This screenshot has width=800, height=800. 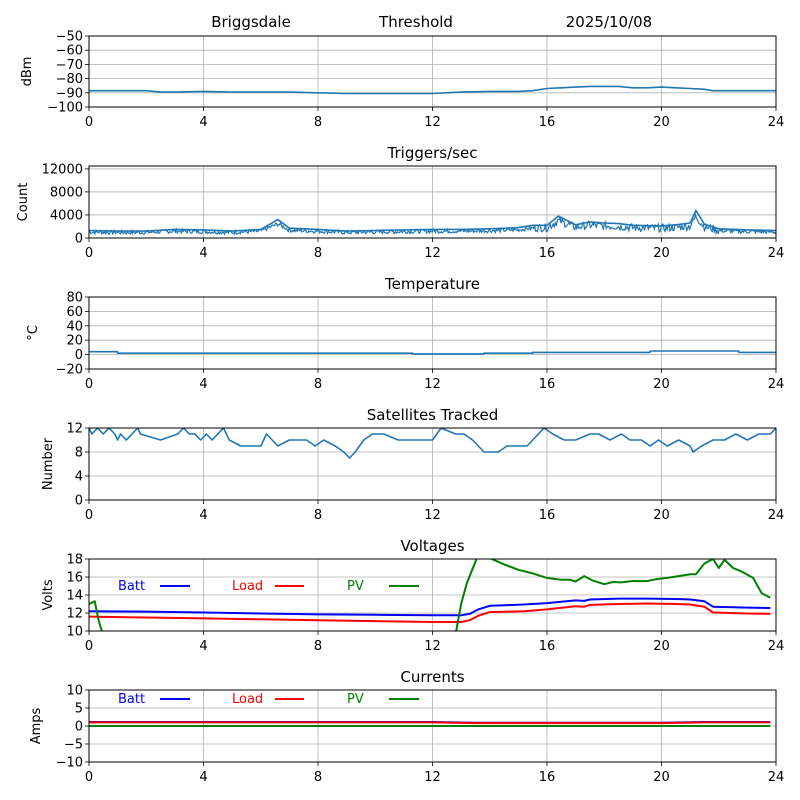 I want to click on y-tick-label: 5, so click(x=79, y=709).